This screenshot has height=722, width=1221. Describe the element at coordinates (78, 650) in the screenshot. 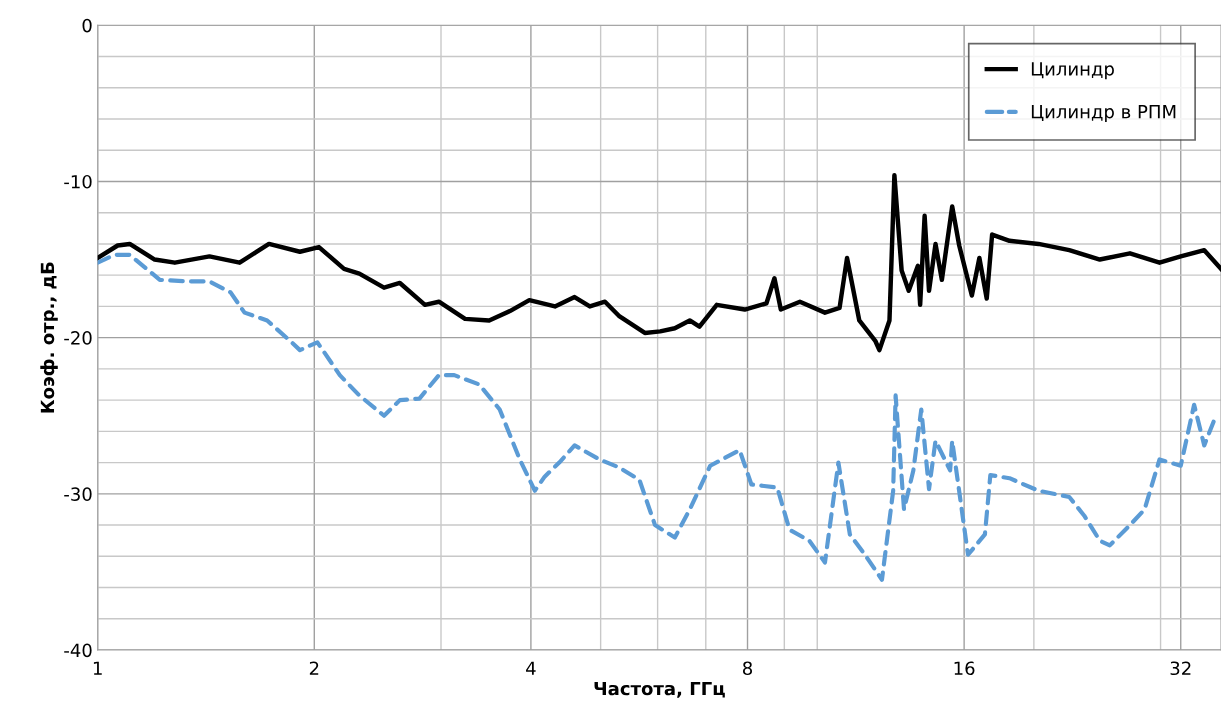

I see `y-tick-label: -40` at that location.